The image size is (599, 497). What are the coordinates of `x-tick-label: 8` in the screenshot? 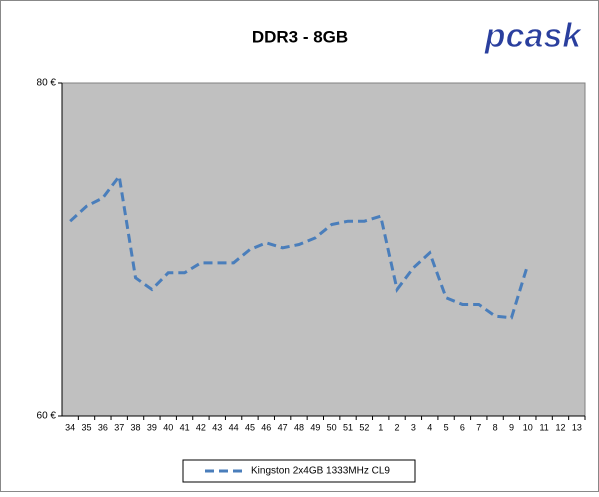 It's located at (495, 427).